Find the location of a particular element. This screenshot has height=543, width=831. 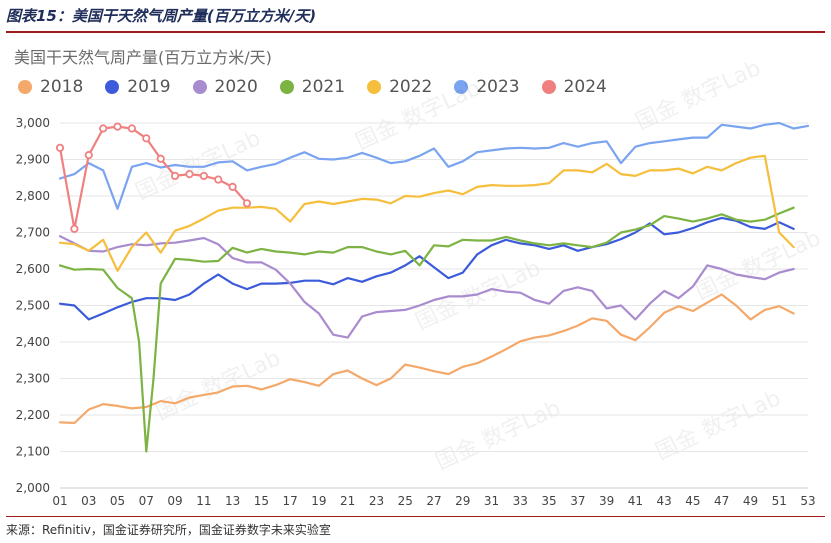

x-tick-label: 37 is located at coordinates (577, 501).